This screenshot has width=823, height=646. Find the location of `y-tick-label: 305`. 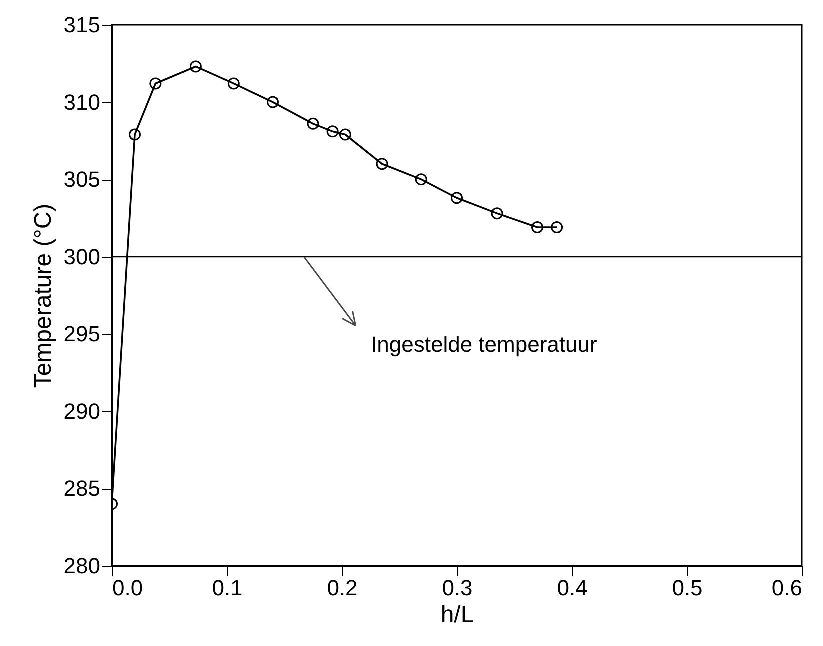

y-tick-label: 305 is located at coordinates (82, 179).